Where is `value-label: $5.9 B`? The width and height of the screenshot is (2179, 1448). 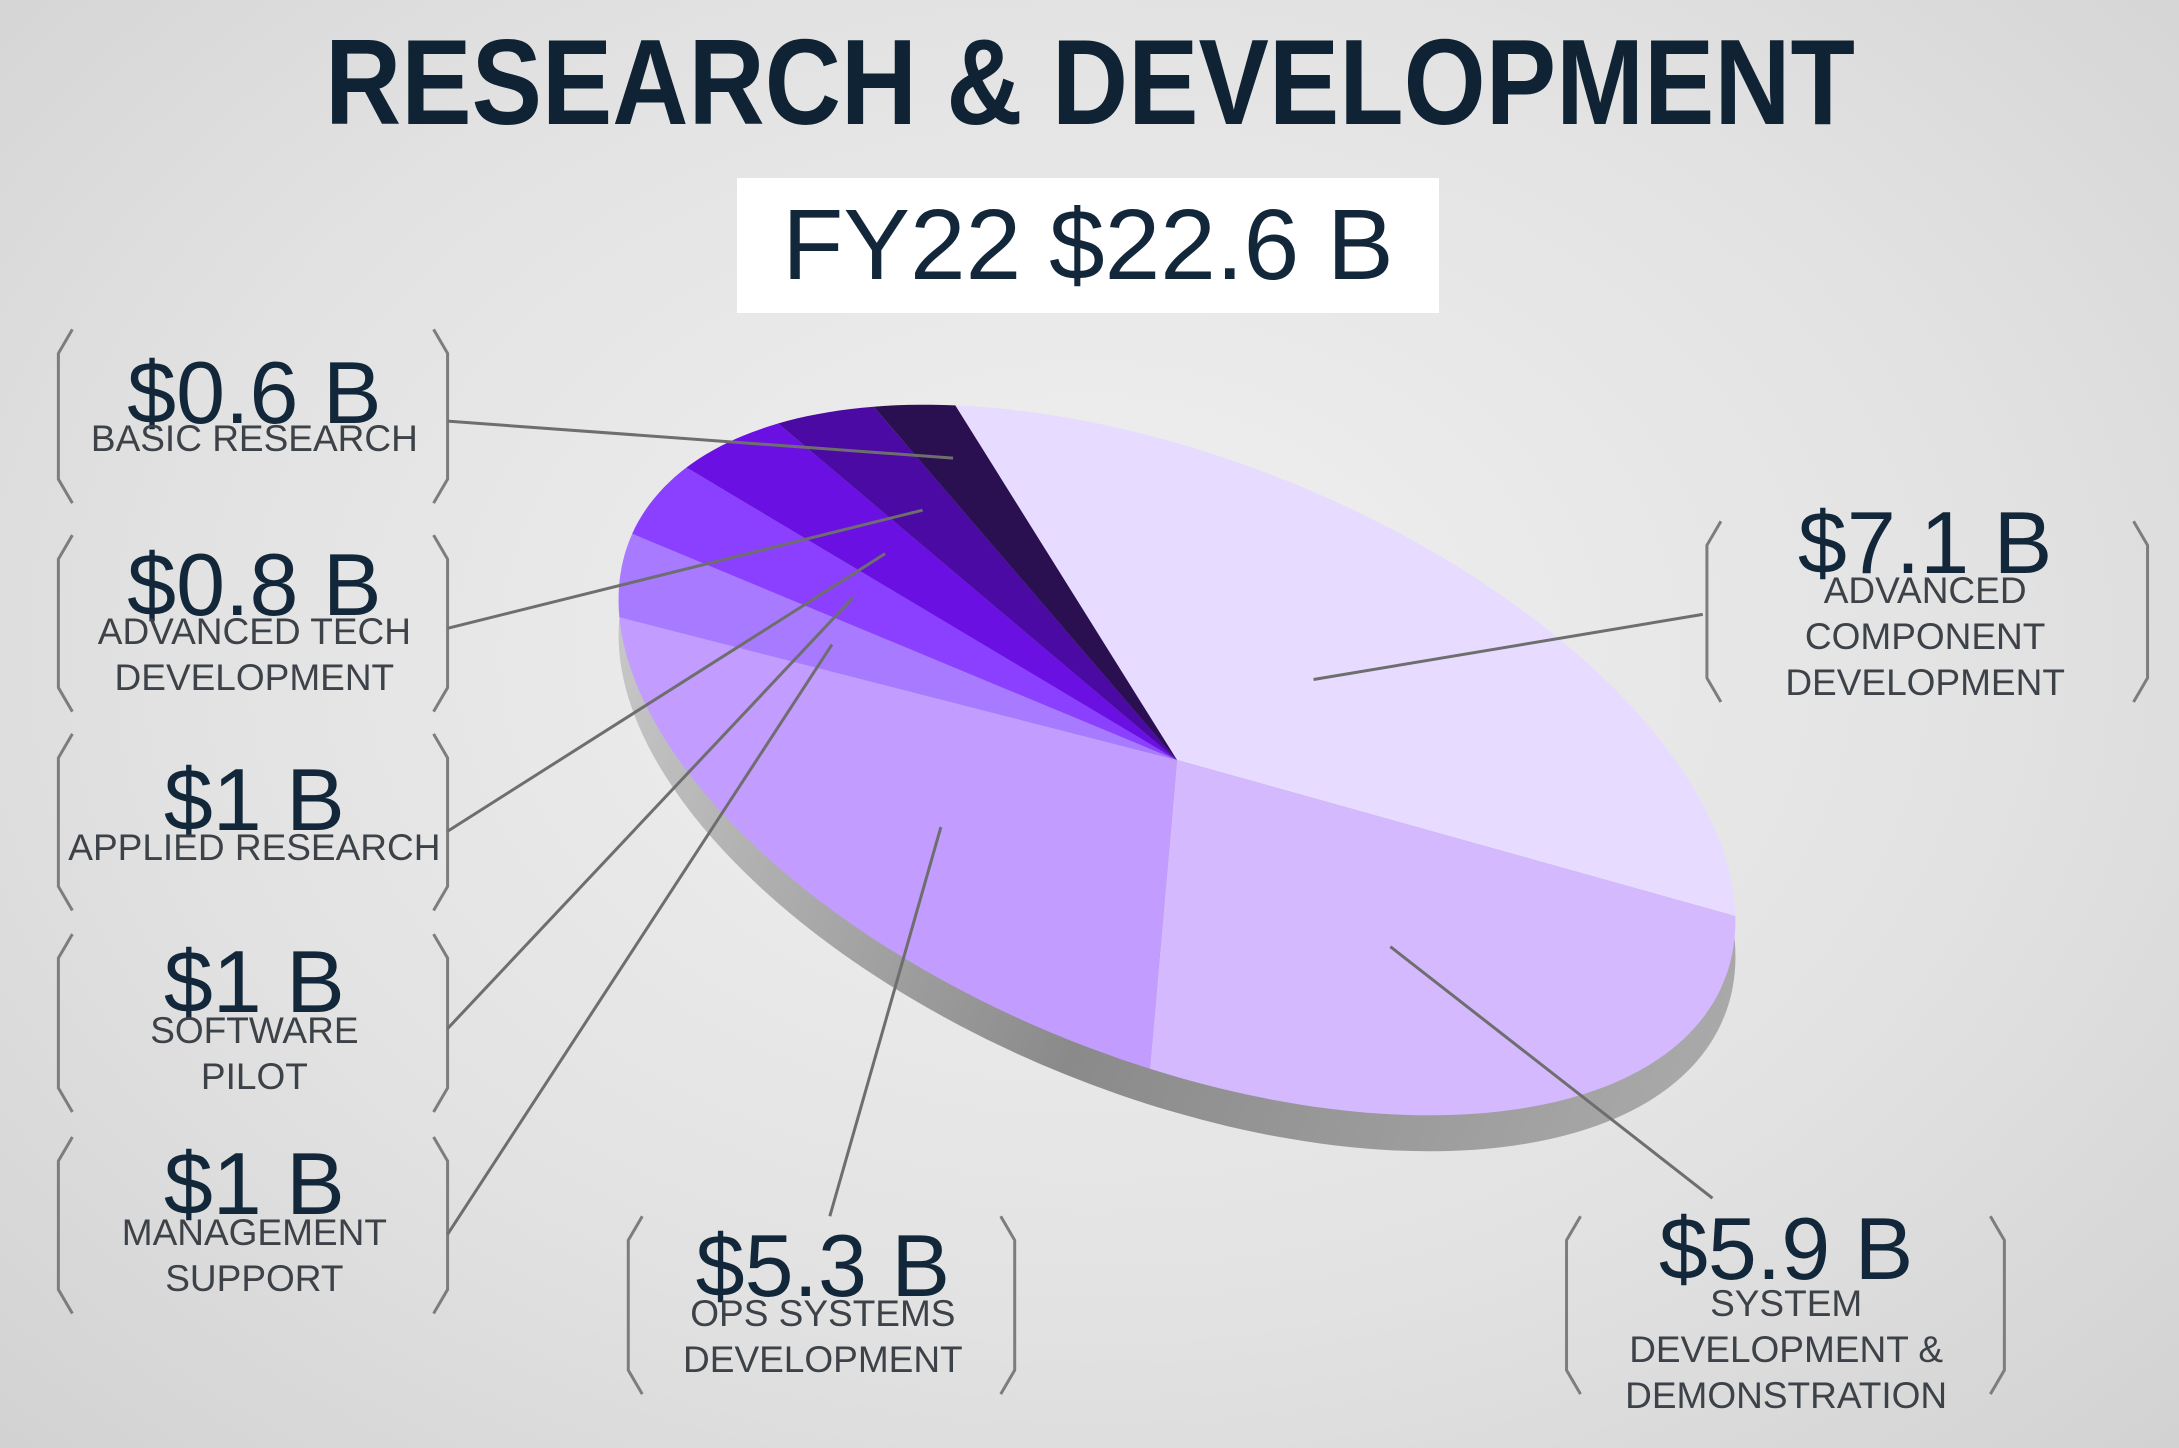 value-label: $5.9 B is located at coordinates (1786, 1248).